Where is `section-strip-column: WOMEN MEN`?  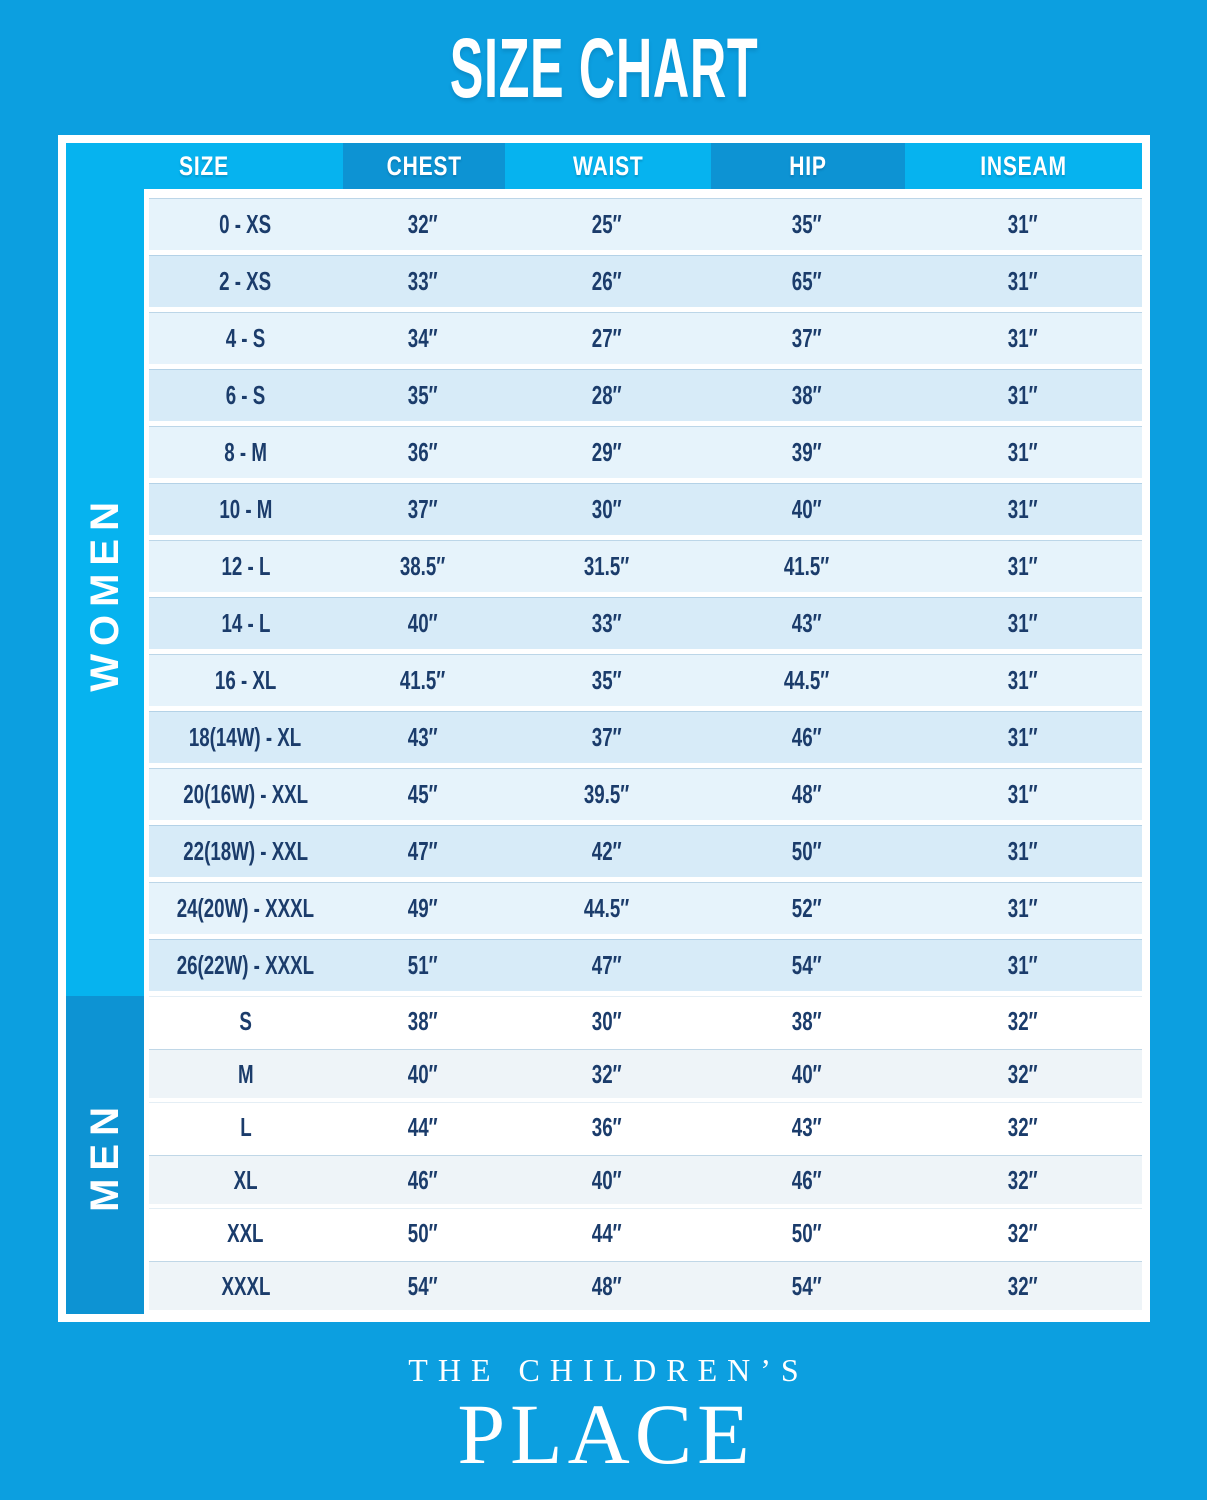 section-strip-column: WOMEN MEN is located at coordinates (105, 751).